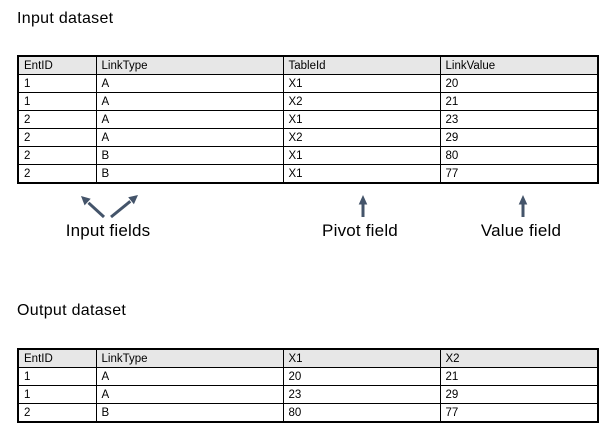 Image resolution: width=616 pixels, height=444 pixels. I want to click on table-row: 2 B X1 80, so click(308, 155).